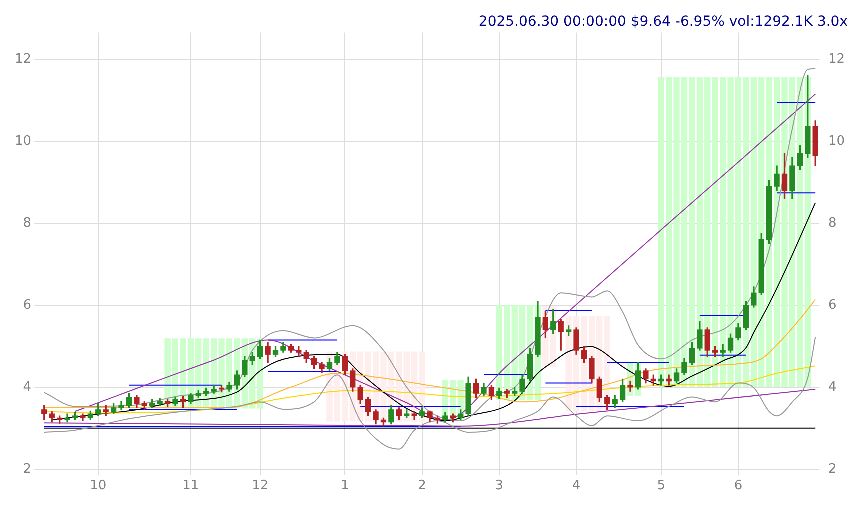  I want to click on x-tick-label: 3, so click(499, 486).